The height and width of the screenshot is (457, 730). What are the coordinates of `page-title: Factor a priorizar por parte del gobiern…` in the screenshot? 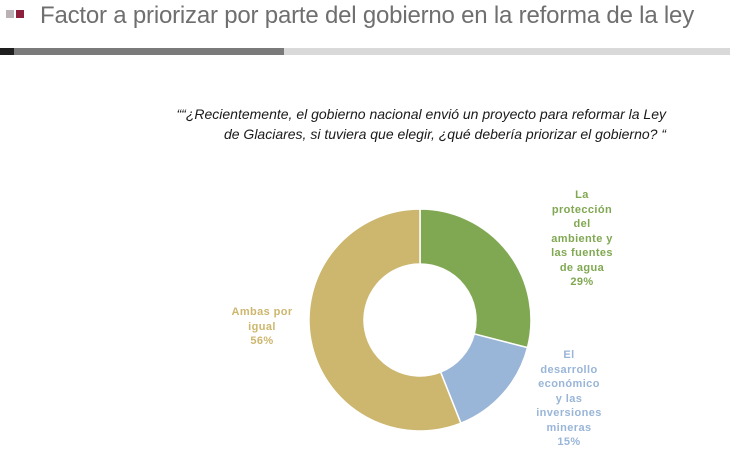 It's located at (367, 15).